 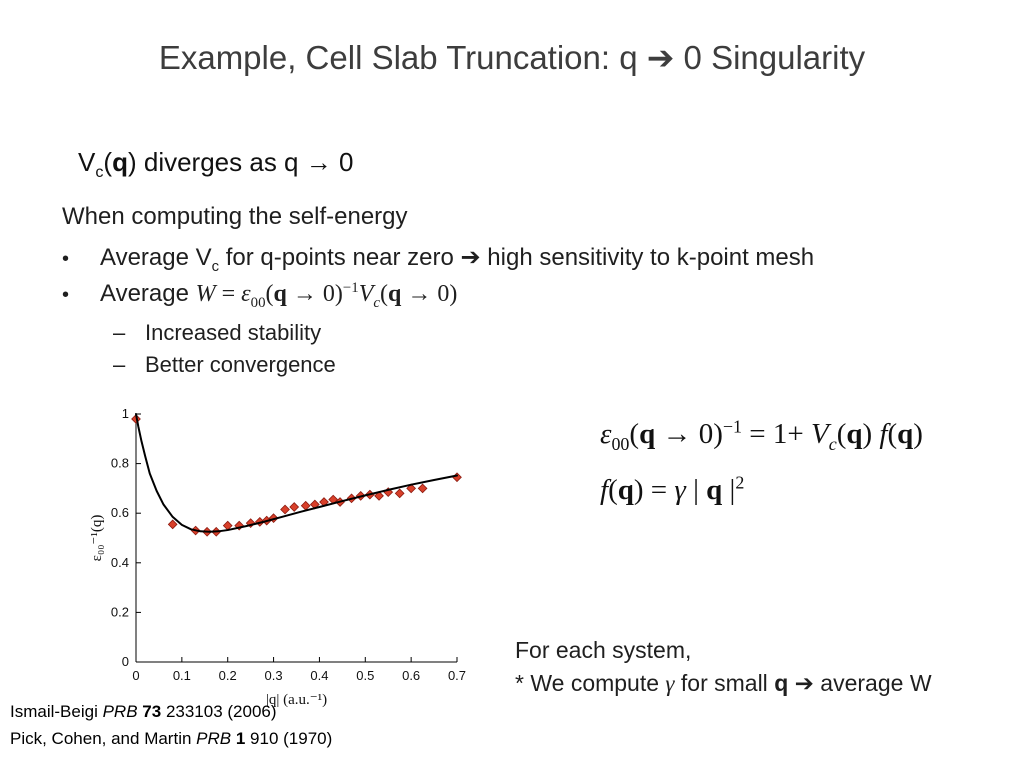 I want to click on svg-text: 0.1, so click(x=182, y=675).